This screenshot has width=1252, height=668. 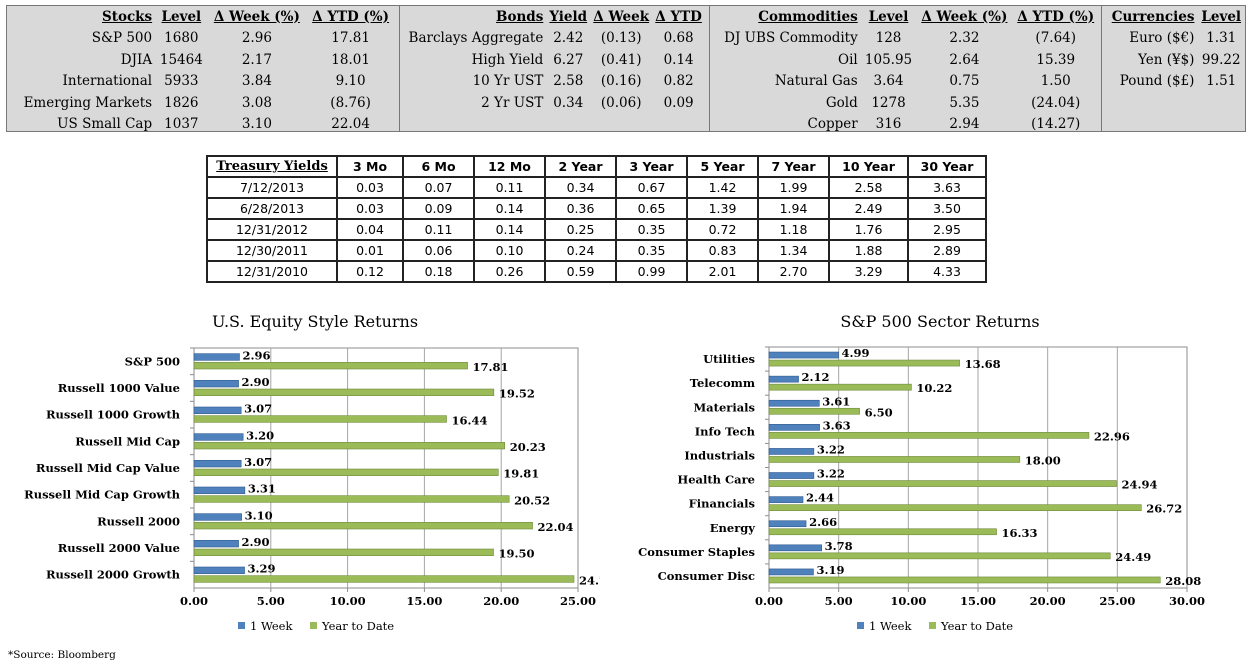 What do you see at coordinates (348, 601) in the screenshot?
I see `x-tick-label: 10.00` at bounding box center [348, 601].